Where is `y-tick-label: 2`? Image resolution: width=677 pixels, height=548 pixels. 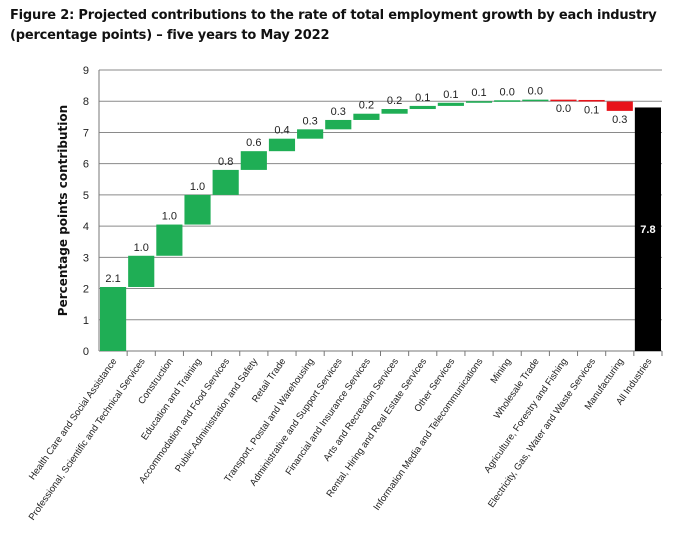 y-tick-label: 2 is located at coordinates (86, 290).